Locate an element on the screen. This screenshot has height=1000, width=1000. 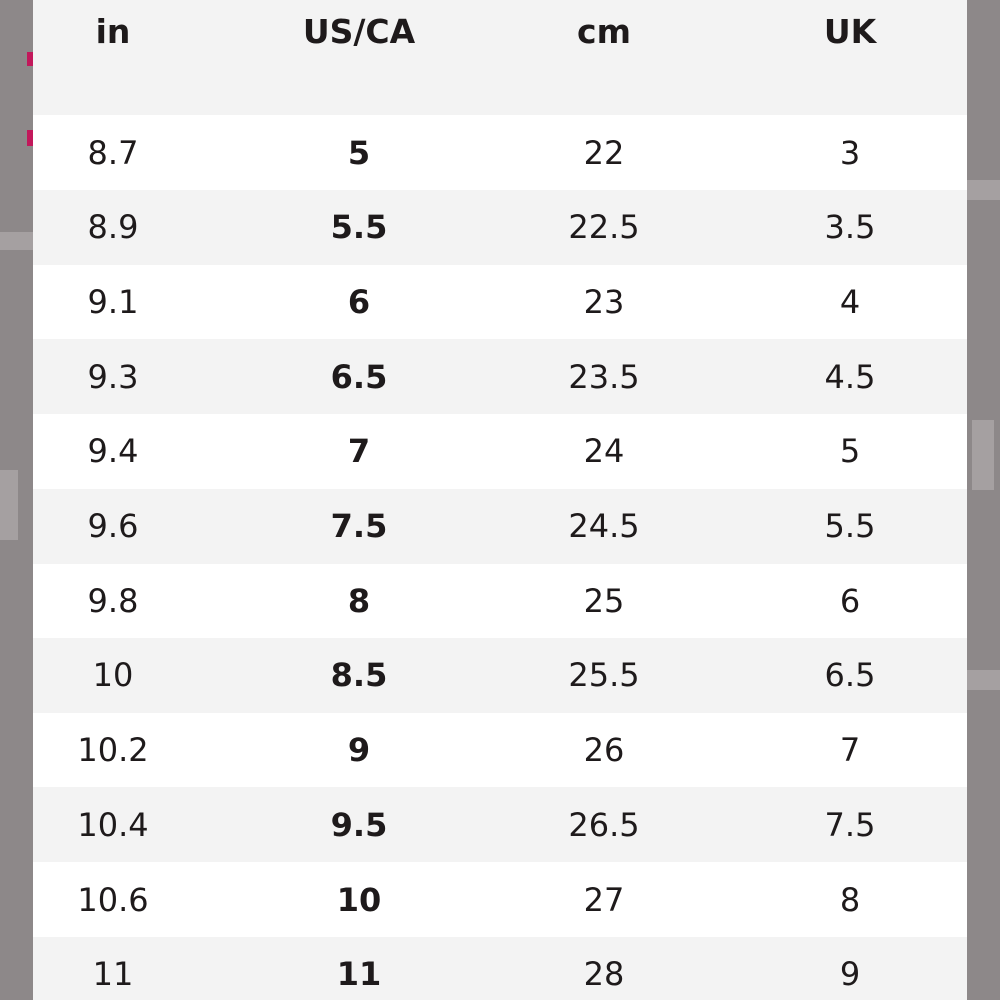
table-cell: 10.6 is located at coordinates (113, 899).